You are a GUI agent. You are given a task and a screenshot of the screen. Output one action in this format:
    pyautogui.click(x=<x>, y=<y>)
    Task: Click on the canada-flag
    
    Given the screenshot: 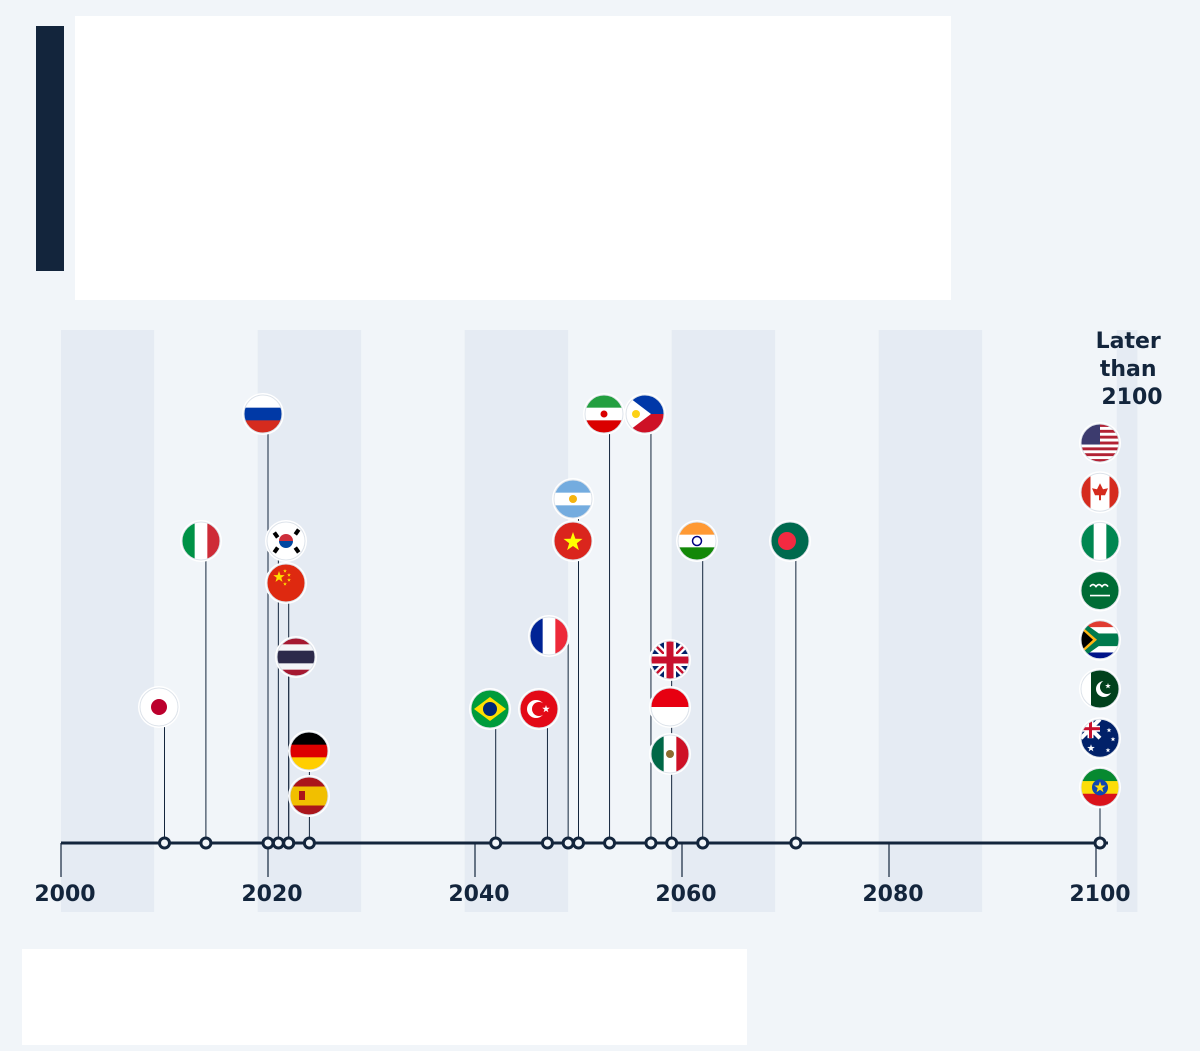 What is the action you would take?
    pyautogui.click(x=1100, y=492)
    